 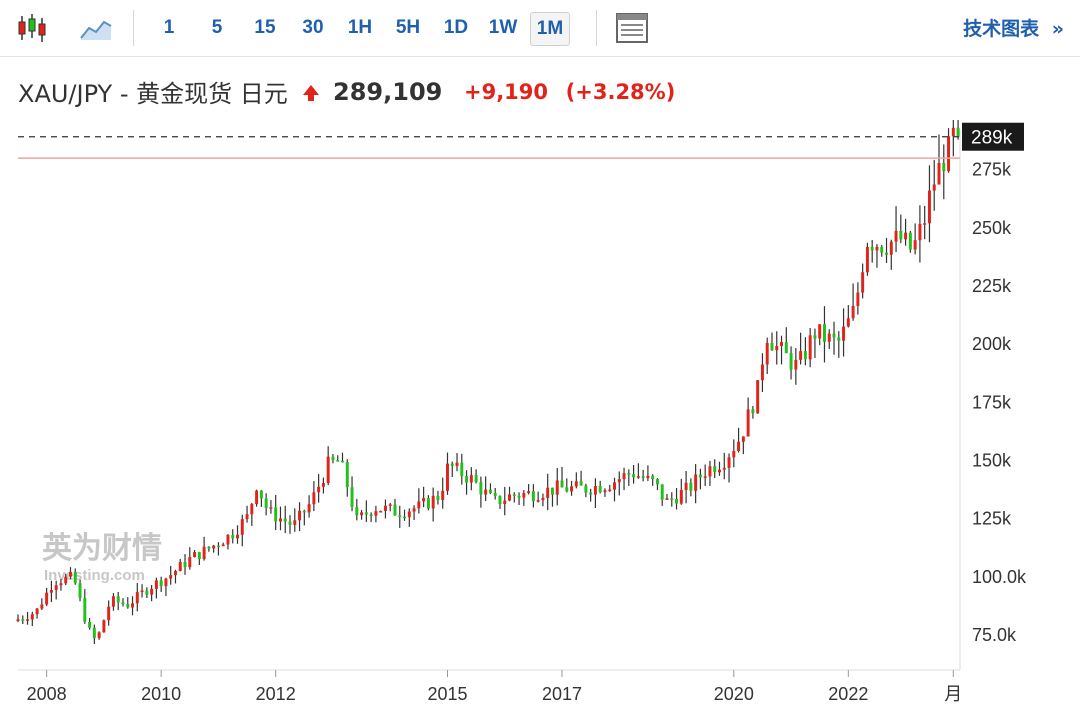 What do you see at coordinates (408, 27) in the screenshot?
I see `interval-button-5h: 5H` at bounding box center [408, 27].